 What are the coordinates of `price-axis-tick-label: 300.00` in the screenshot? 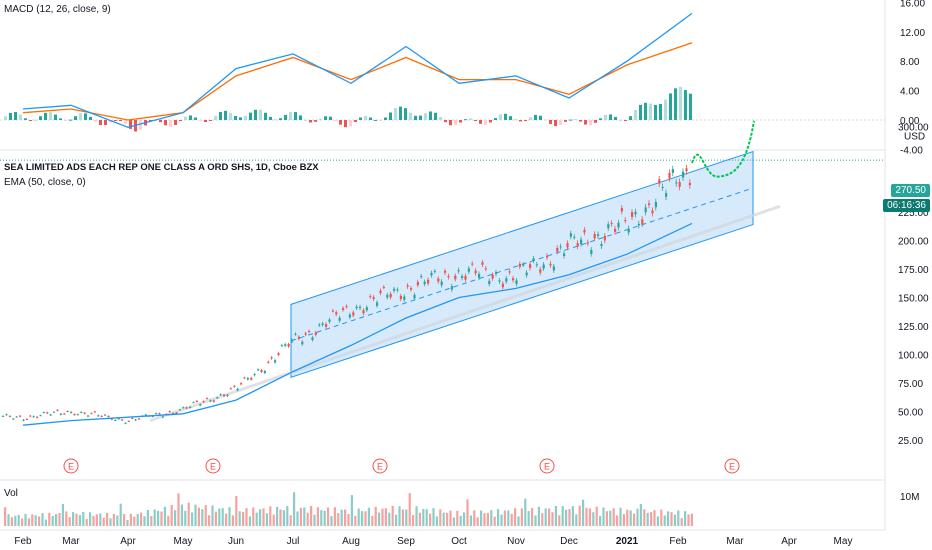 It's located at (913, 128).